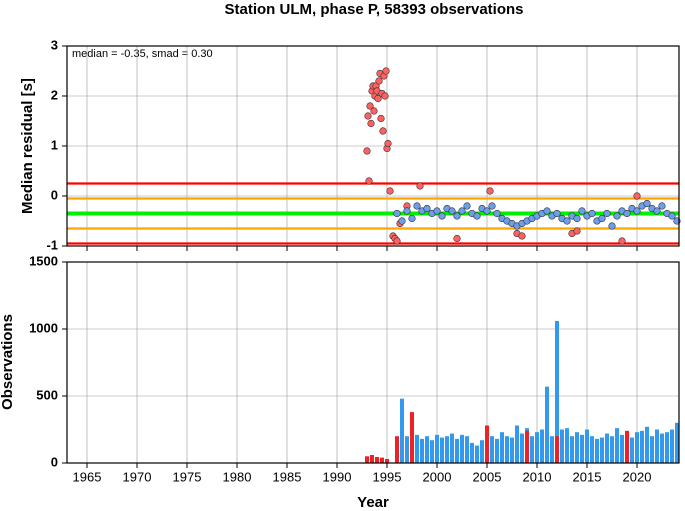 The image size is (685, 511). I want to click on x-tick-label: 1980, so click(237, 476).